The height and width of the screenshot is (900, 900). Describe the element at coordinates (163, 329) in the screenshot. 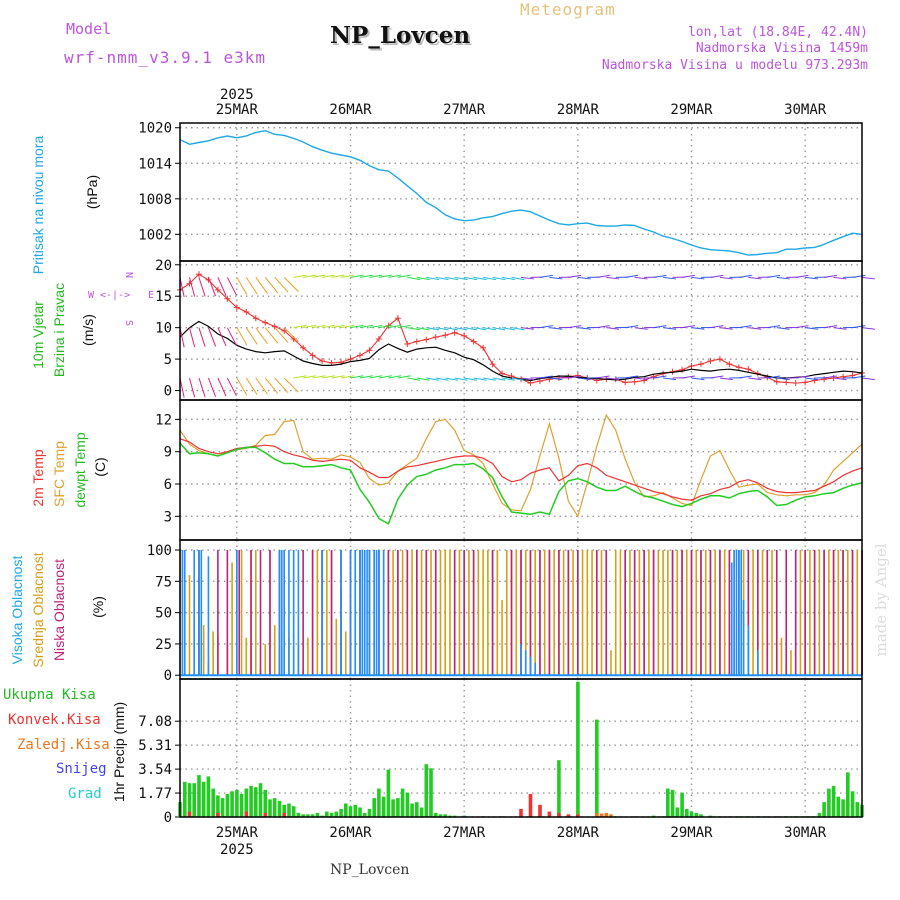

I see `wind-tick-label: 10` at that location.